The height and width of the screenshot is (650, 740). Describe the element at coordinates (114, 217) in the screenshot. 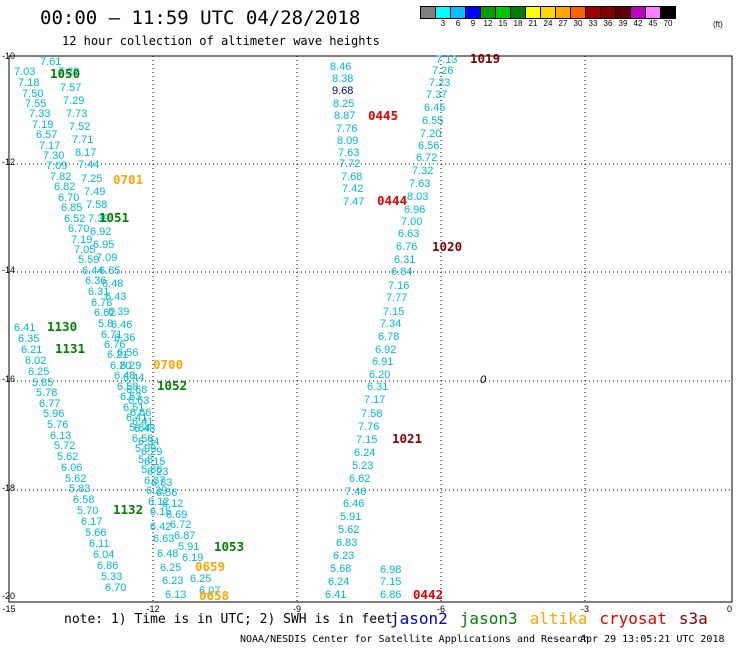

I see `pass-time-label: 1051` at that location.